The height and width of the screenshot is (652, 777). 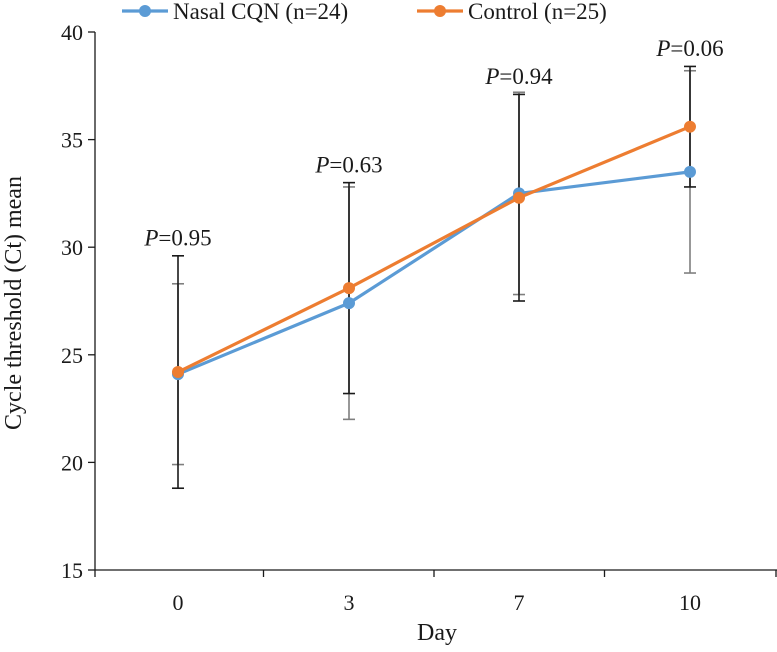 What do you see at coordinates (690, 602) in the screenshot?
I see `x-tick-label: 10` at bounding box center [690, 602].